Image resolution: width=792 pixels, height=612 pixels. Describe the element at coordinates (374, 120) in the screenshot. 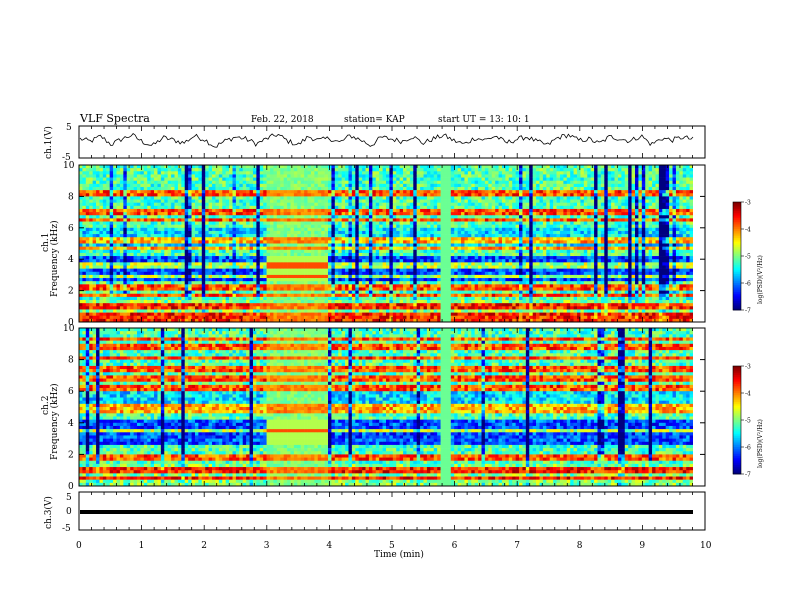

I see `station-label: station= KAP` at that location.